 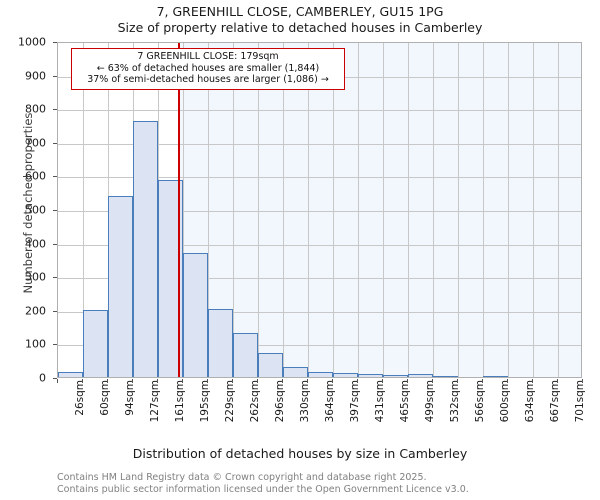 What do you see at coordinates (229, 401) in the screenshot?
I see `x-axis-tick-label: 229sqm` at bounding box center [229, 401].